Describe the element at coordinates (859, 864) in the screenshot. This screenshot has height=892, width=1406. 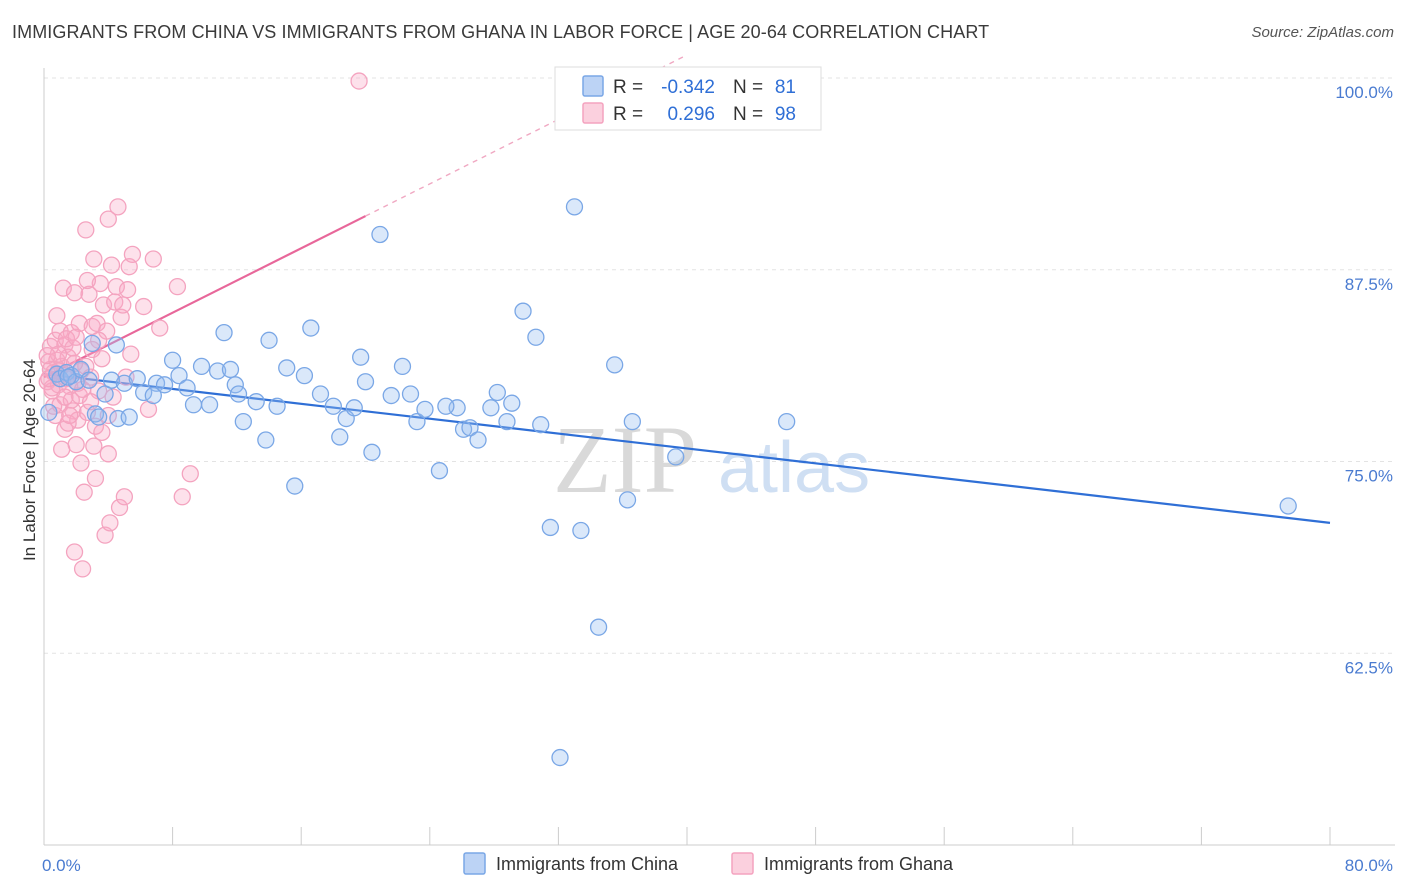
I see `legend-ghana-label: Immigrants from Ghana` at that location.